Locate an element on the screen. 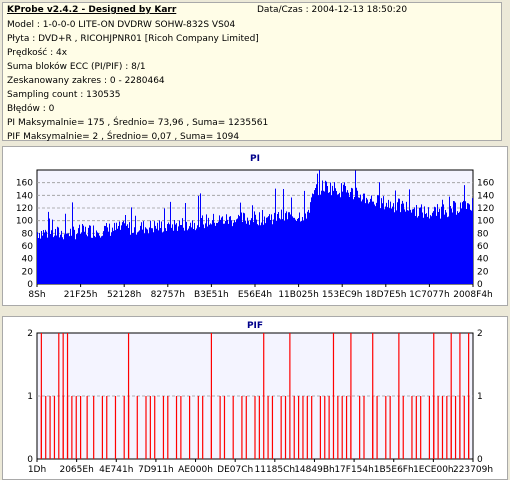  pif-ytick-label-left: 1 is located at coordinates (30, 397).